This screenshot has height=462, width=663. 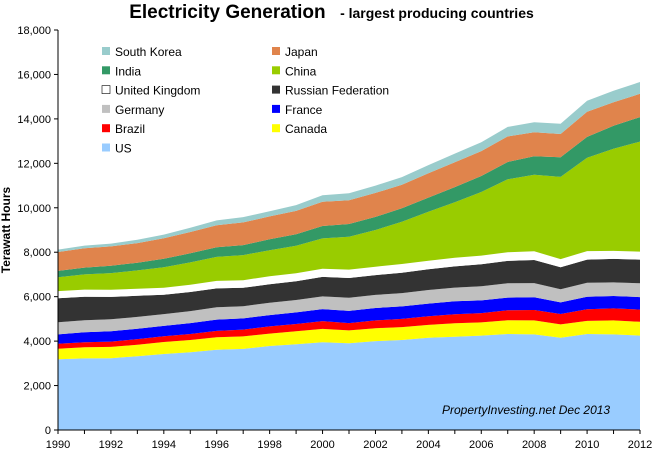 I want to click on legend-swatch-brazil, so click(x=106, y=128).